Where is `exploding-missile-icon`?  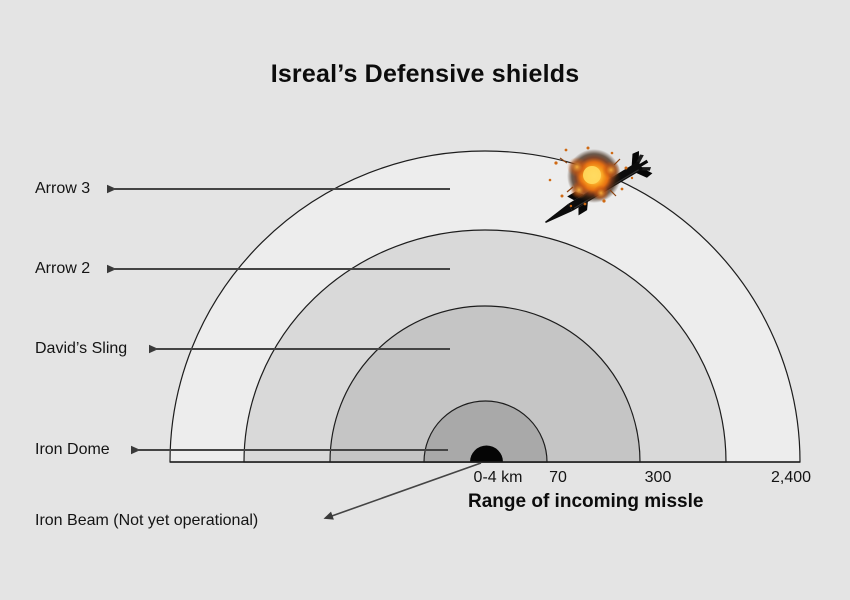
exploding-missile-icon is located at coordinates (599, 184).